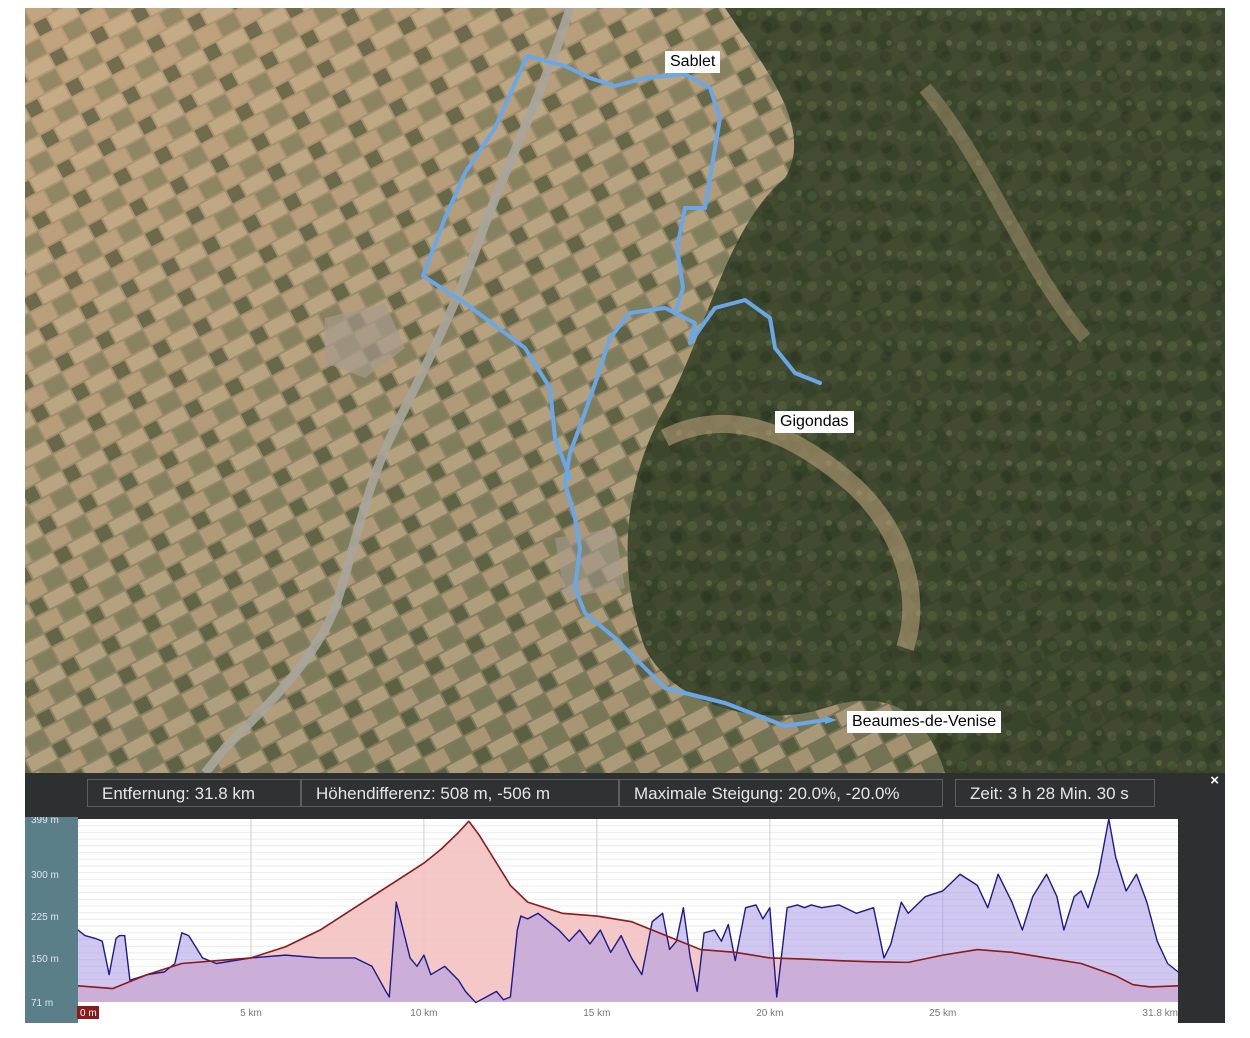 This screenshot has height=1038, width=1250. I want to click on x-tick-label: 0 m, so click(88, 1013).